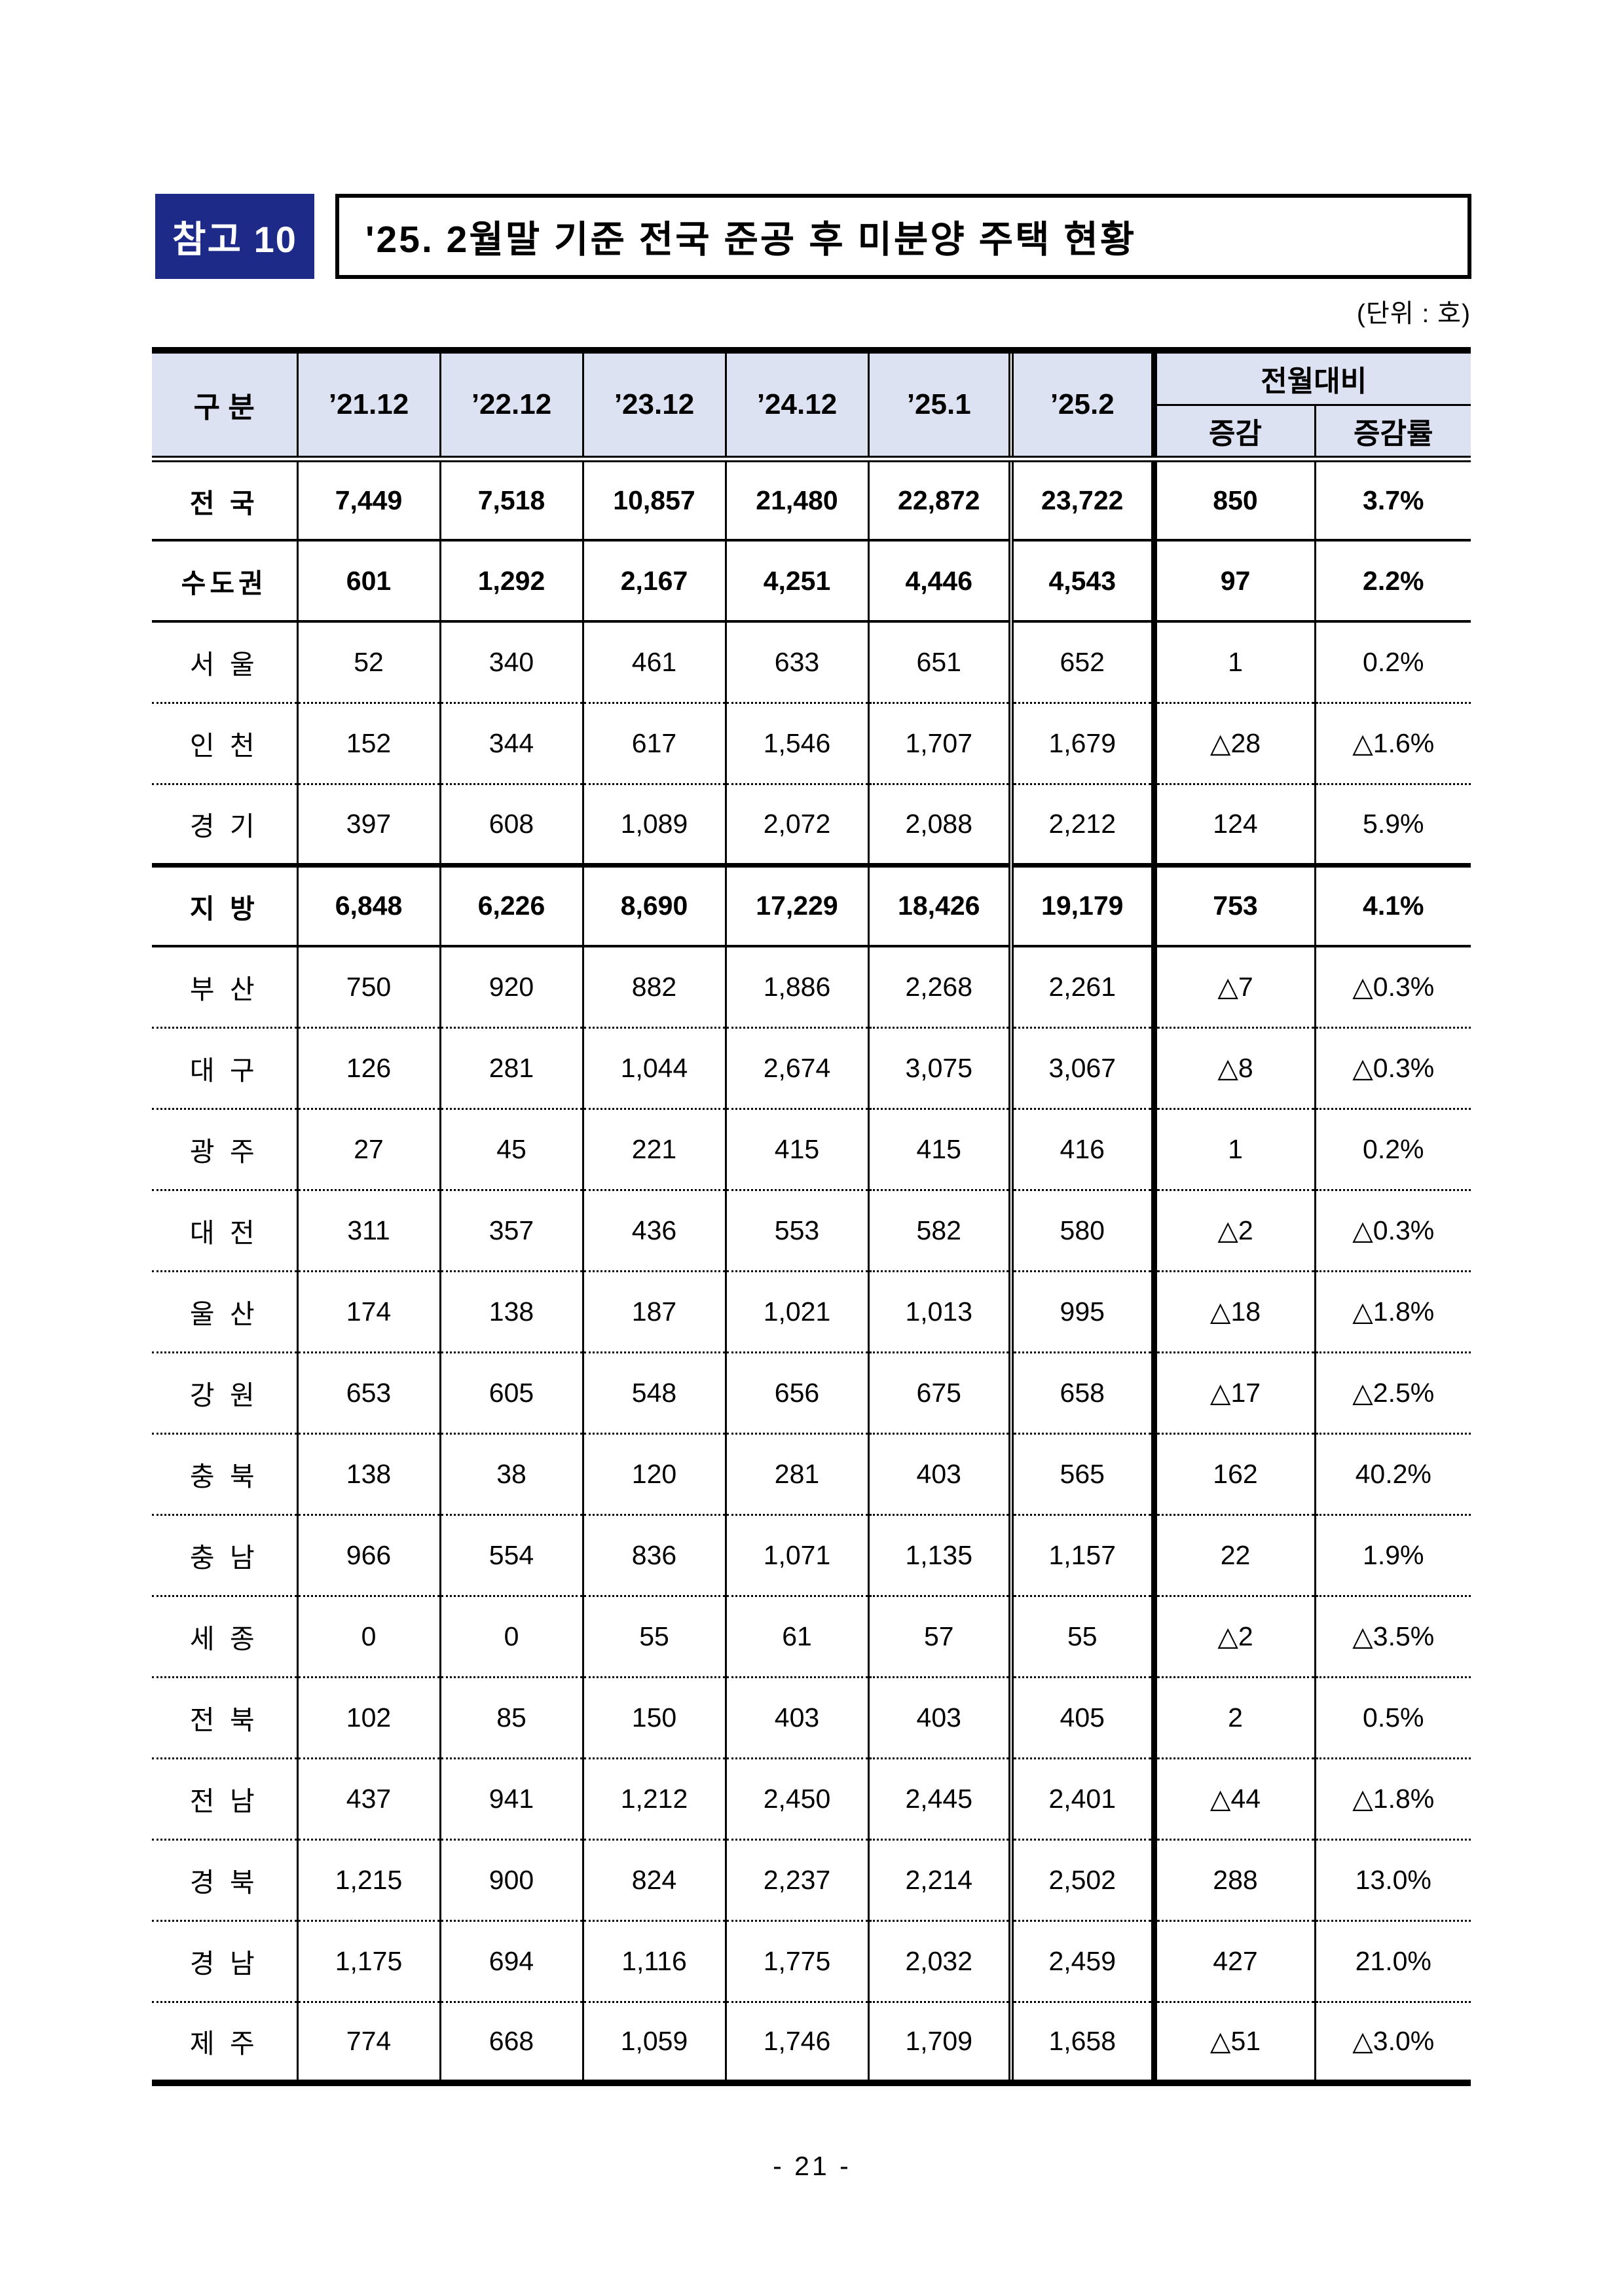  What do you see at coordinates (1392, 2041) in the screenshot?
I see `cell: △3.0%` at bounding box center [1392, 2041].